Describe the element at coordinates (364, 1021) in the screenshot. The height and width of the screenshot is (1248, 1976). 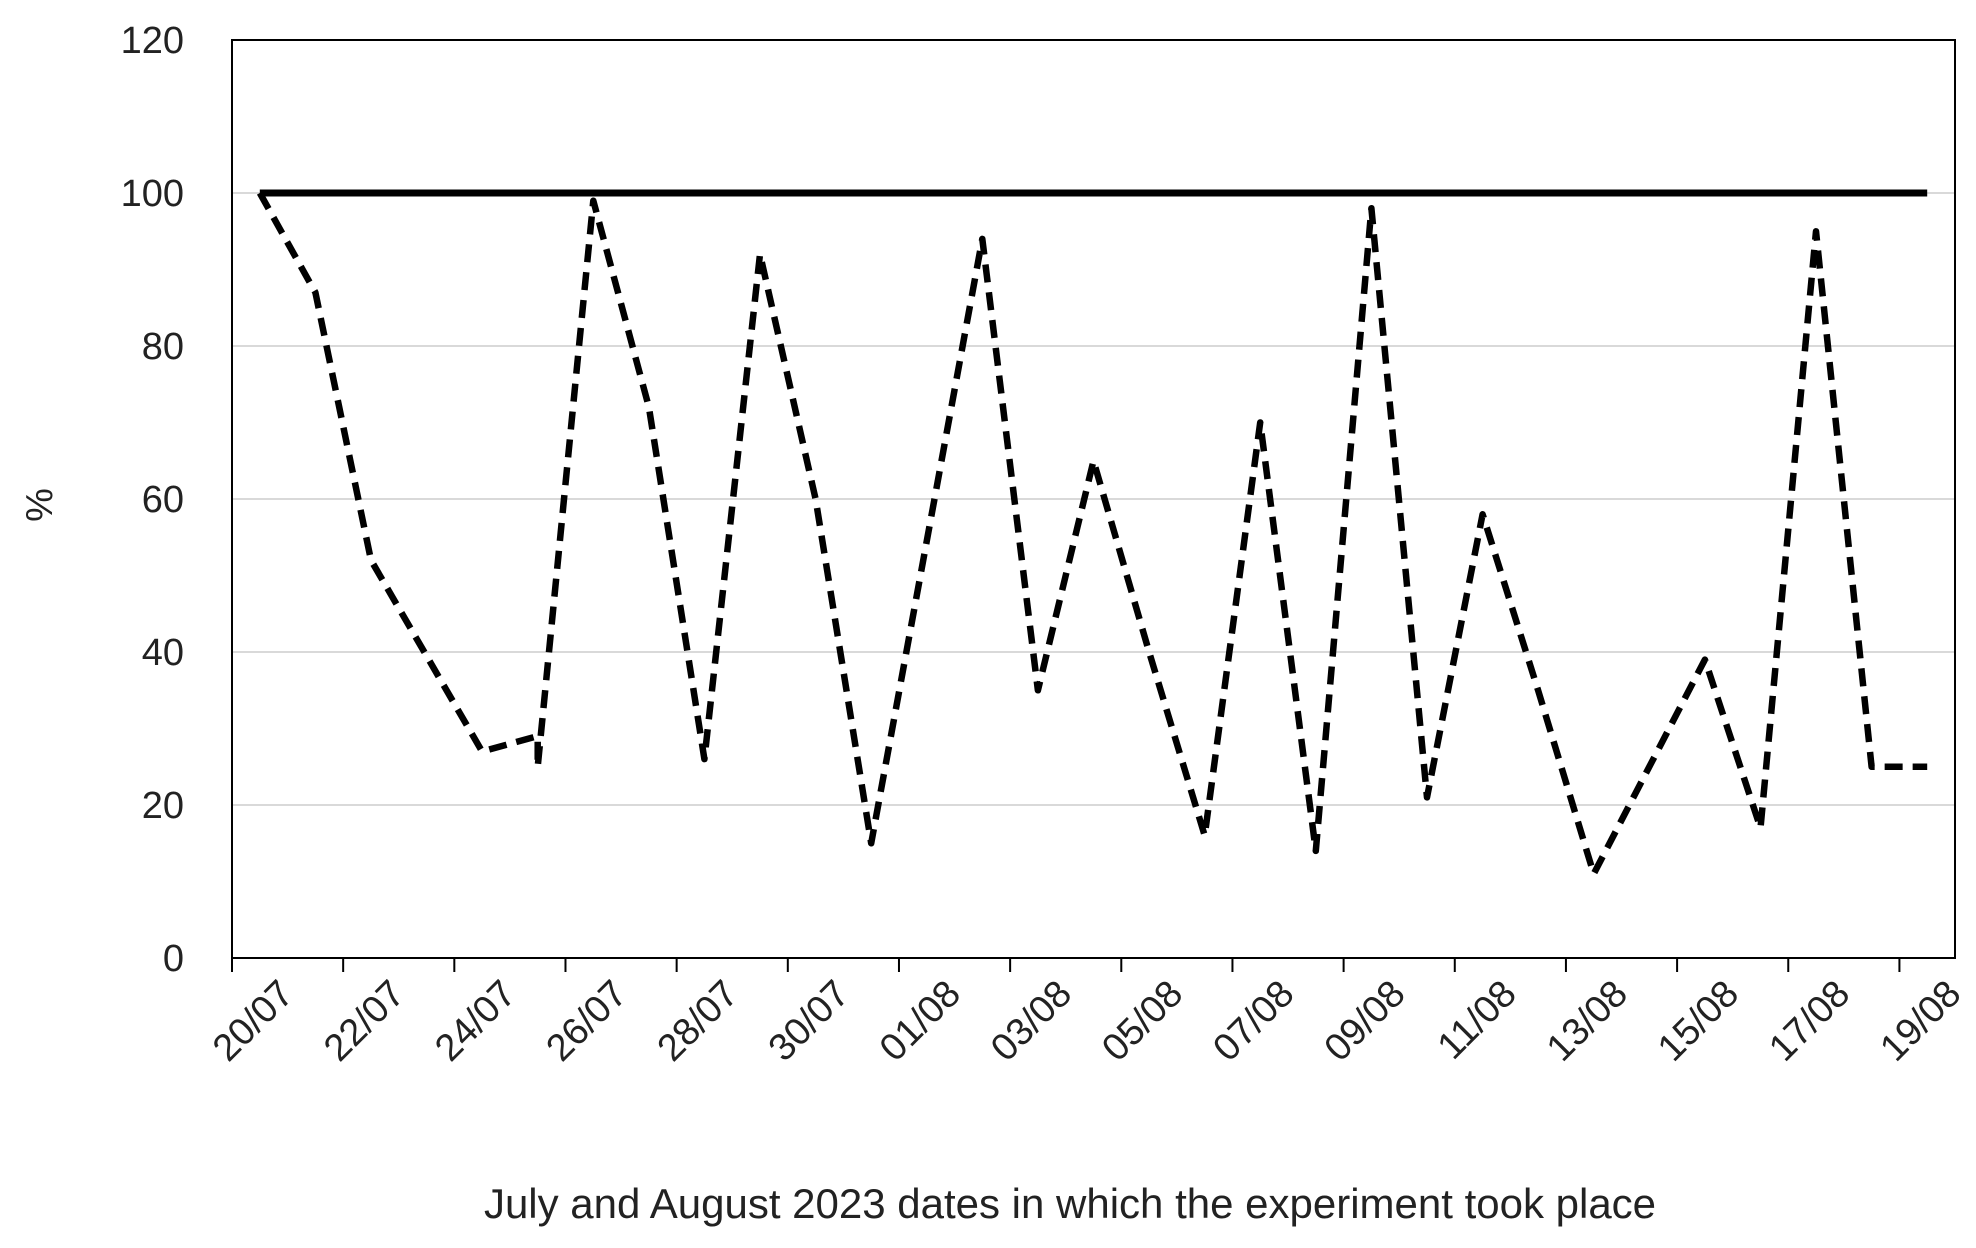
I see `x-tick-label: 22/07` at that location.